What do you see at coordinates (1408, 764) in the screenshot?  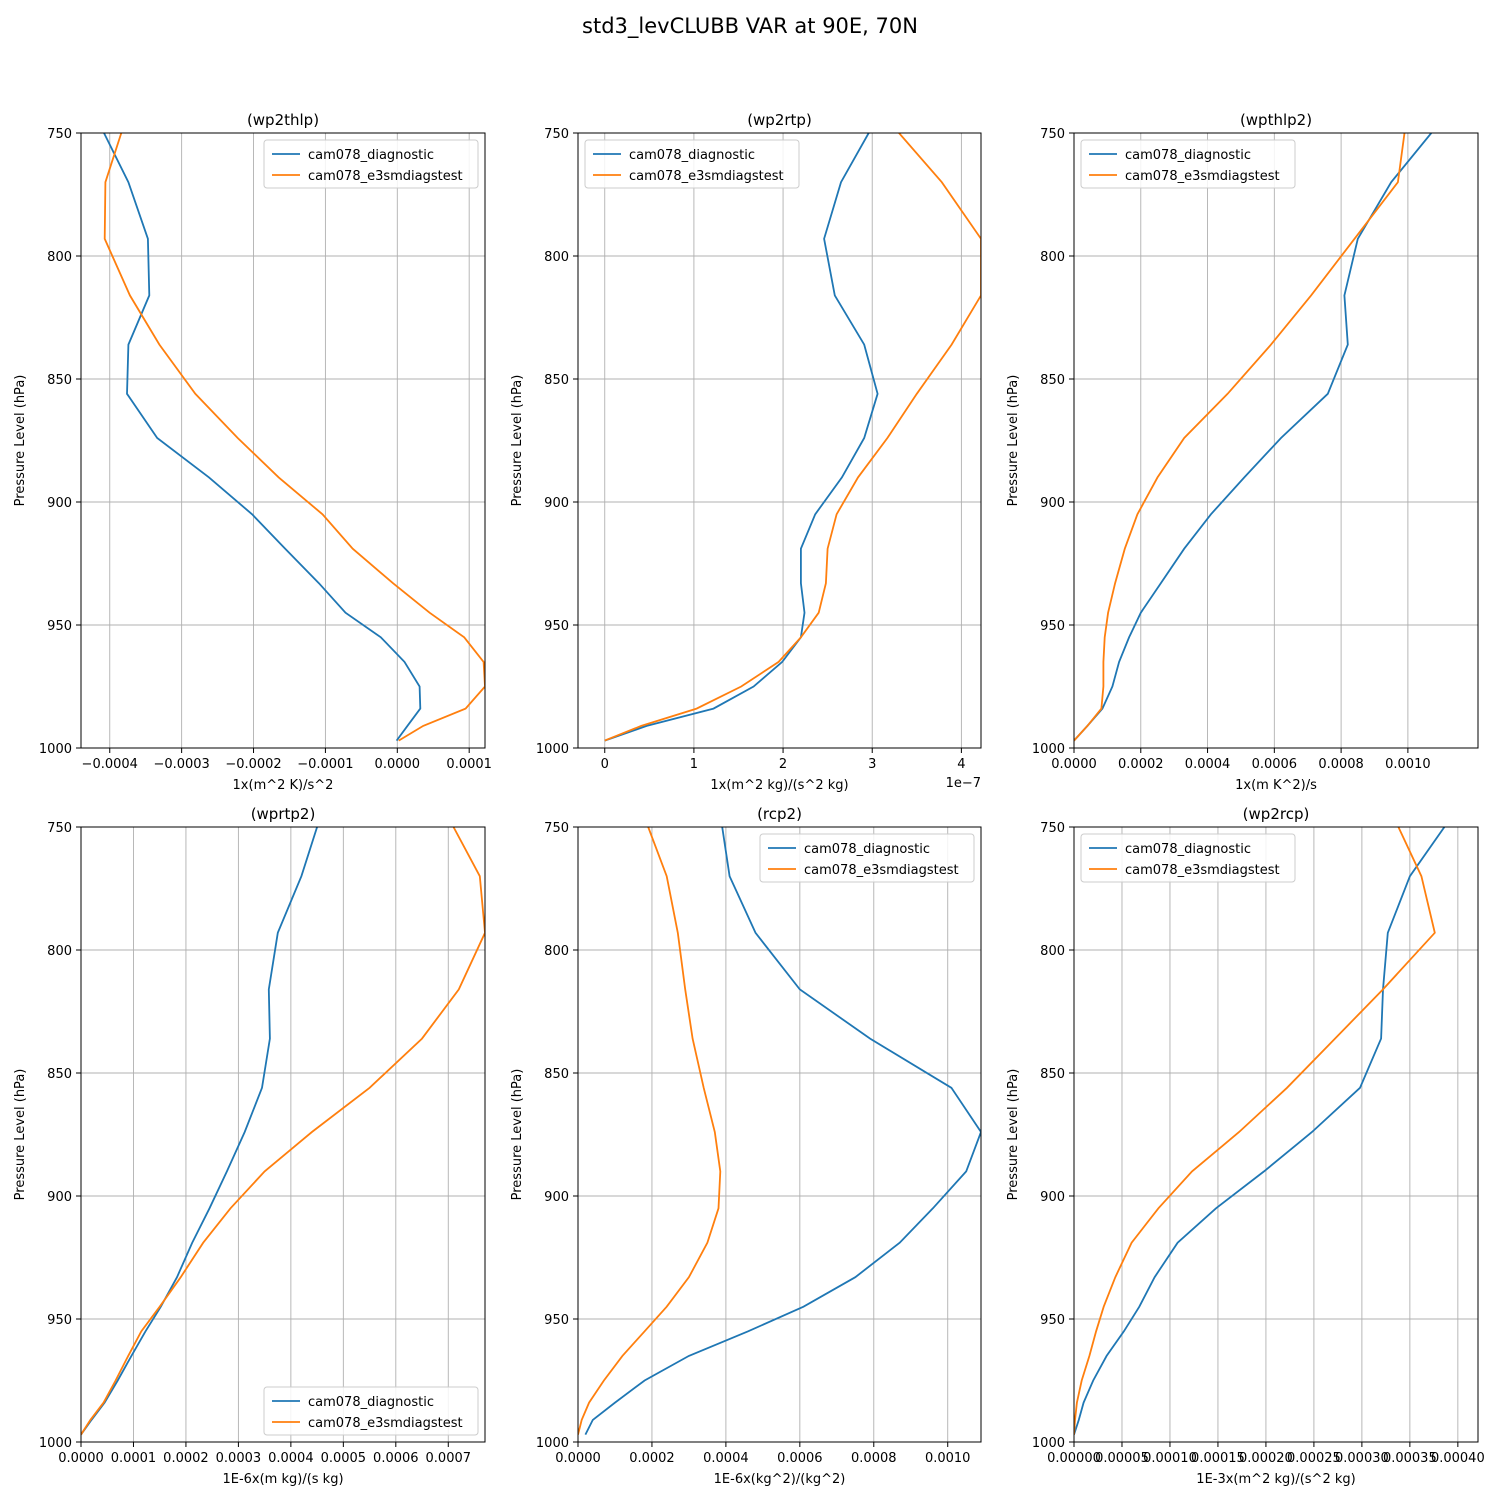 I see `x-tick-label: 0.0010` at bounding box center [1408, 764].